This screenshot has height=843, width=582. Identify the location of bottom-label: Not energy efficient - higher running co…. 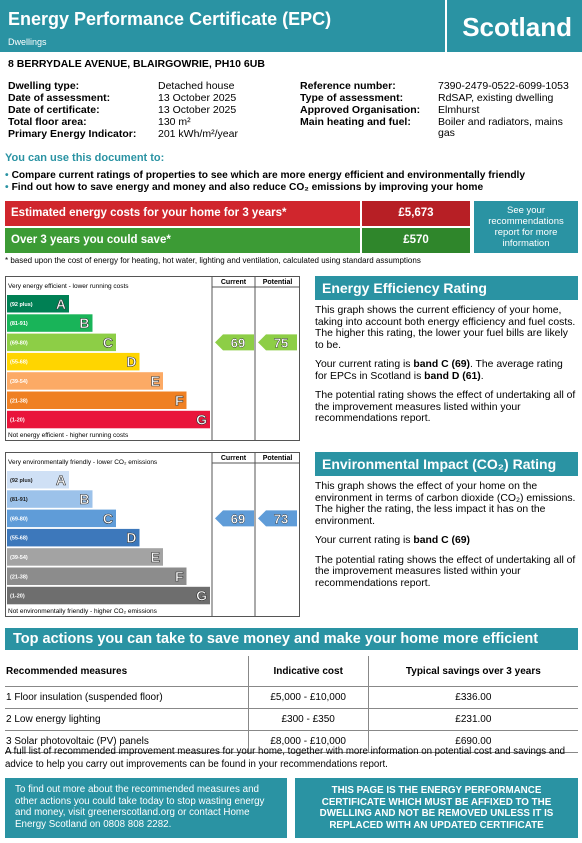
(68, 435).